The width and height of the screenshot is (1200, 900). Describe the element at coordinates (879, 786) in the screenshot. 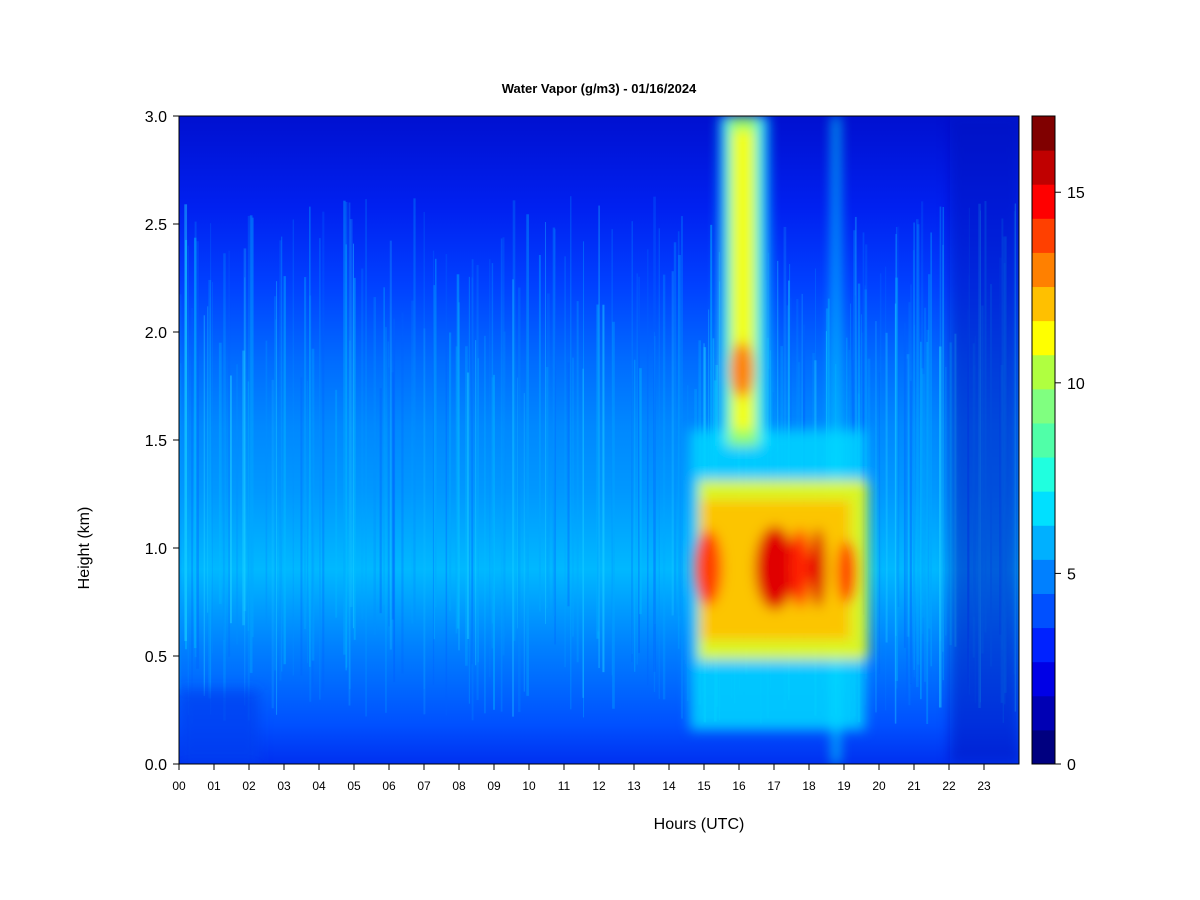

I see `x-tick-label: 20` at that location.